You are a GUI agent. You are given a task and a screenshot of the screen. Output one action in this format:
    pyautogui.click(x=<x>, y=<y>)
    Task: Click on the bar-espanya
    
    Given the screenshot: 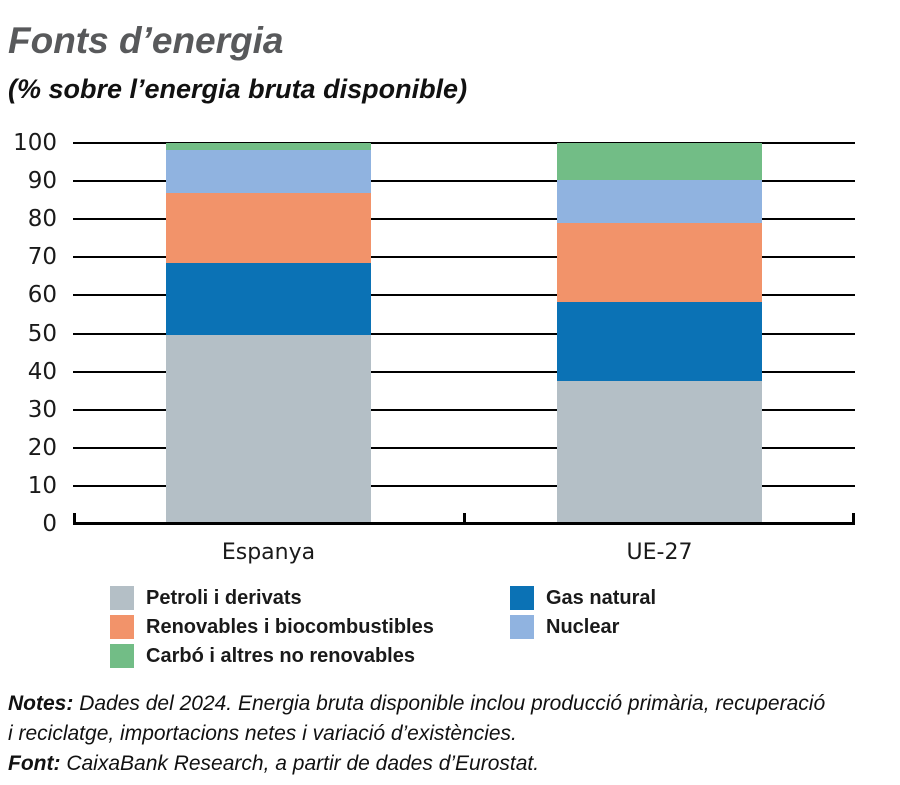 What is the action you would take?
    pyautogui.click(x=268, y=333)
    